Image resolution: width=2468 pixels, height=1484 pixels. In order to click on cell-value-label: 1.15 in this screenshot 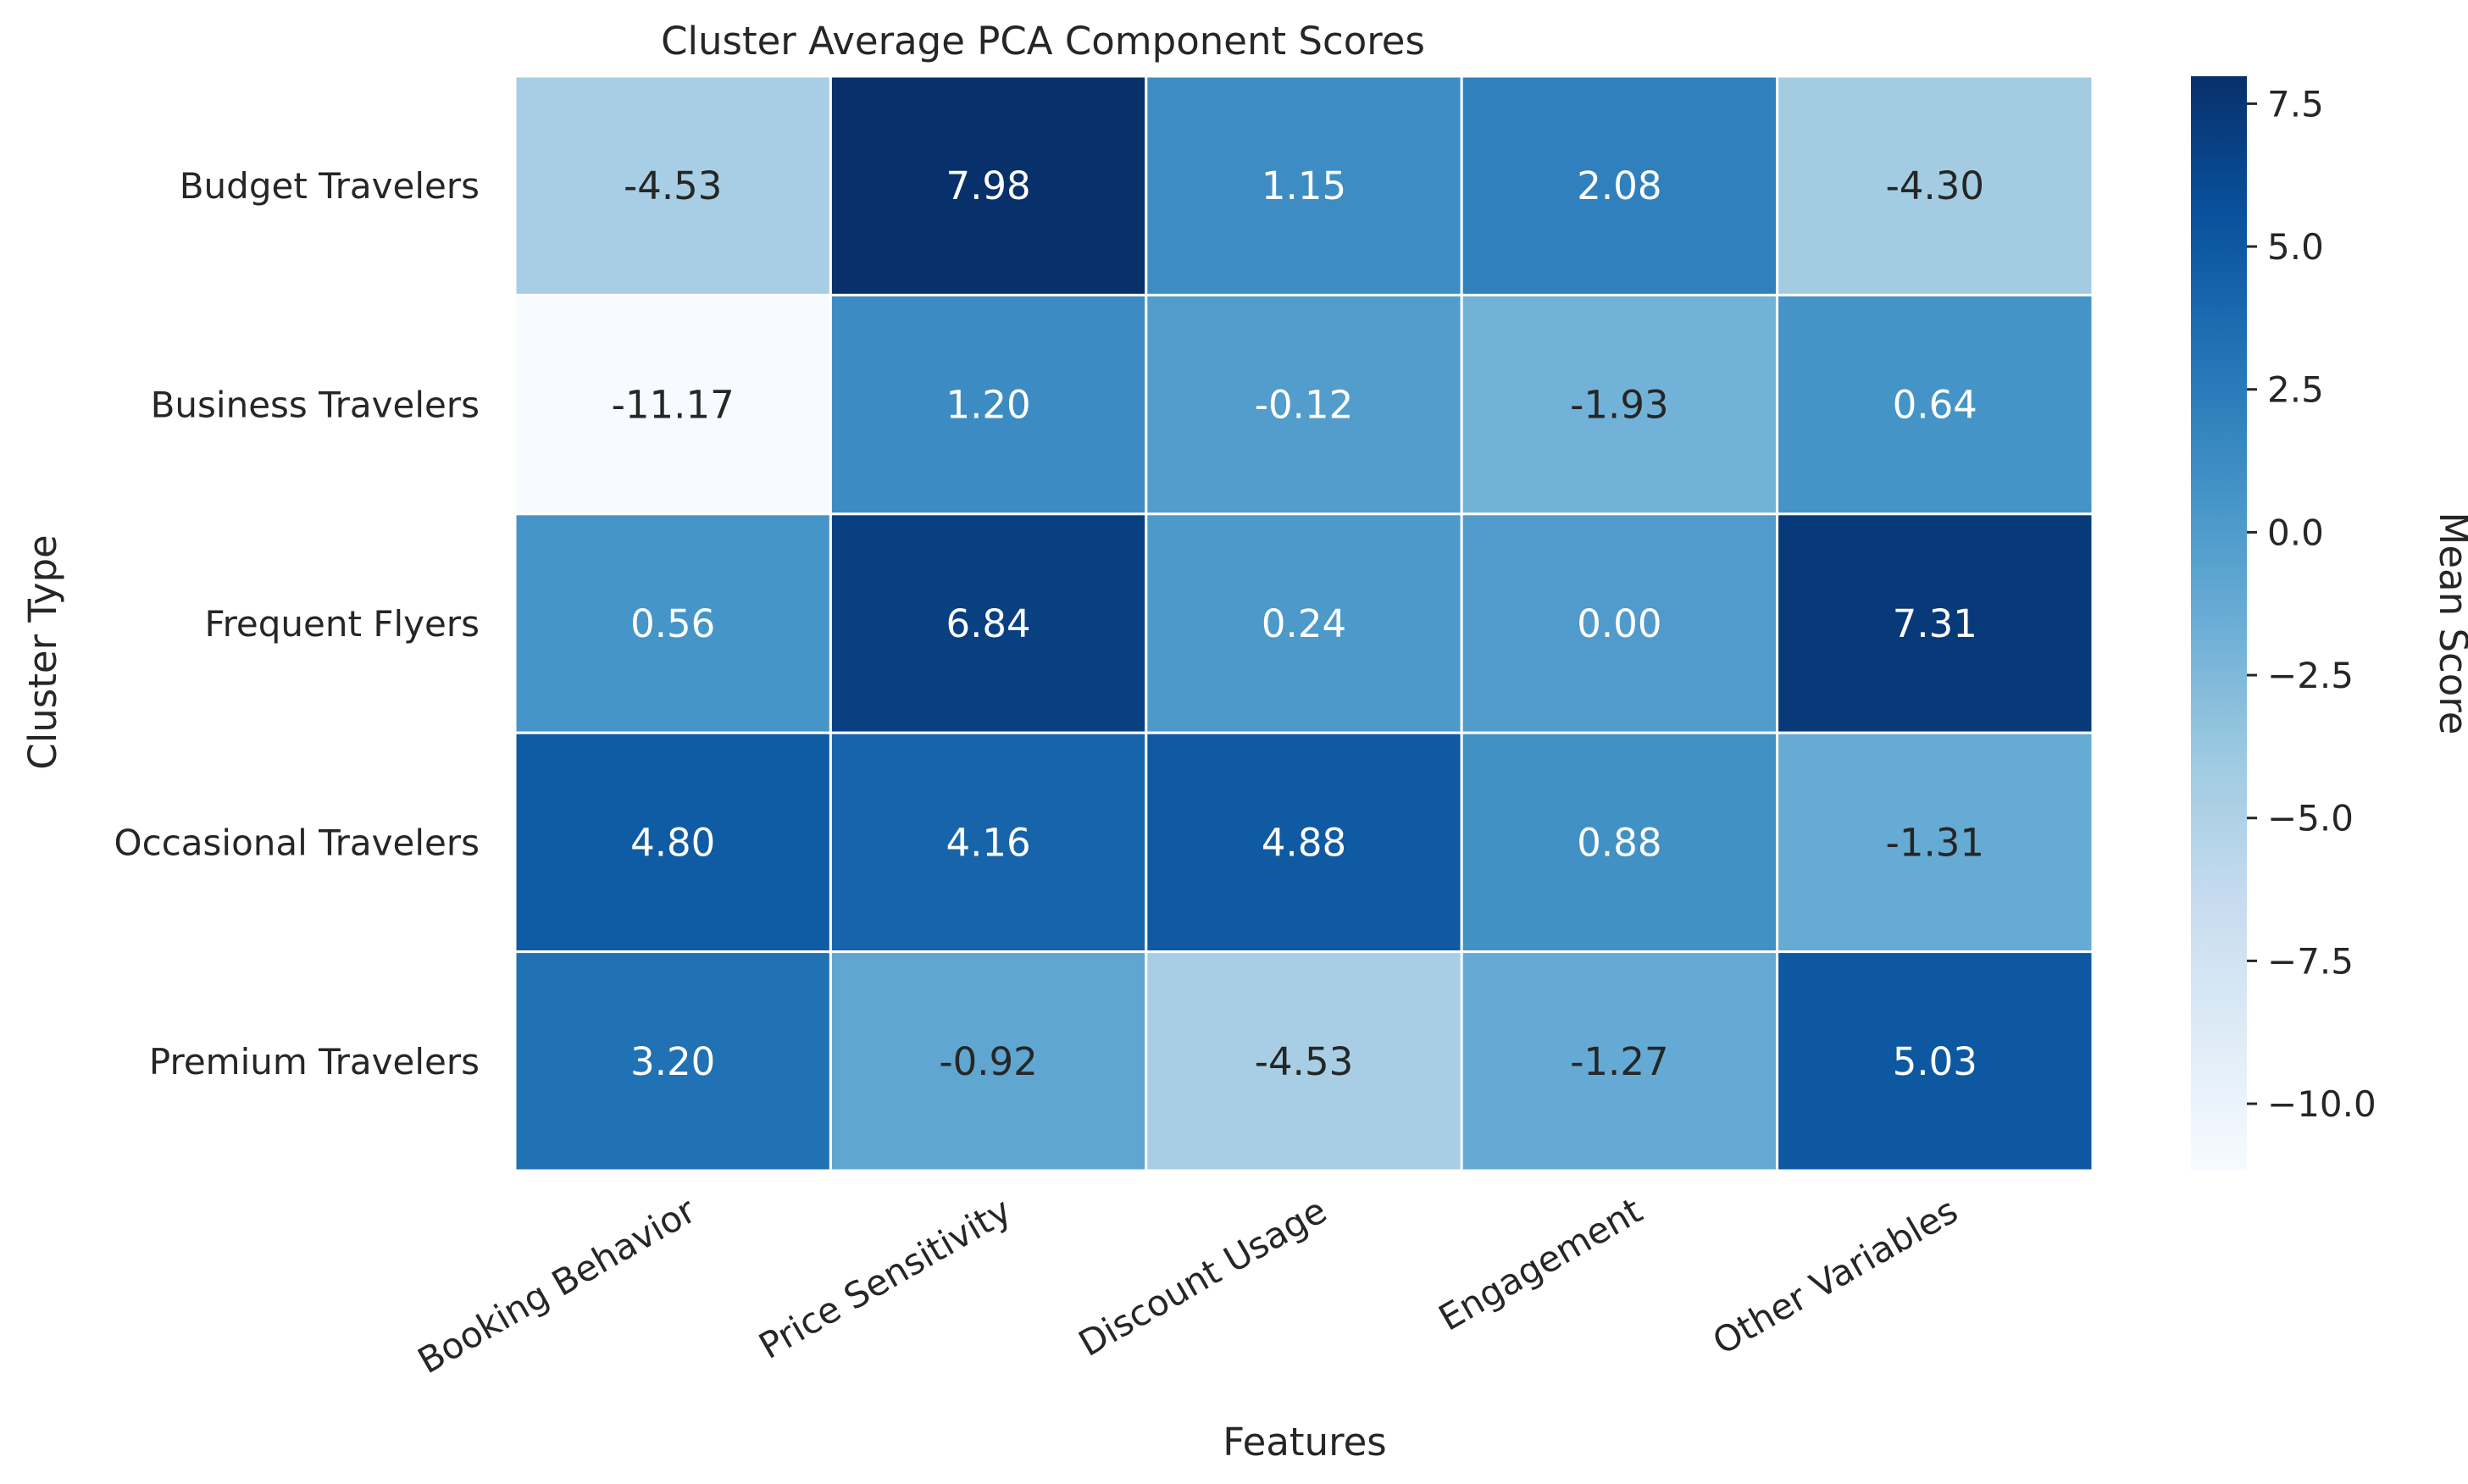, I will do `click(1304, 185)`.